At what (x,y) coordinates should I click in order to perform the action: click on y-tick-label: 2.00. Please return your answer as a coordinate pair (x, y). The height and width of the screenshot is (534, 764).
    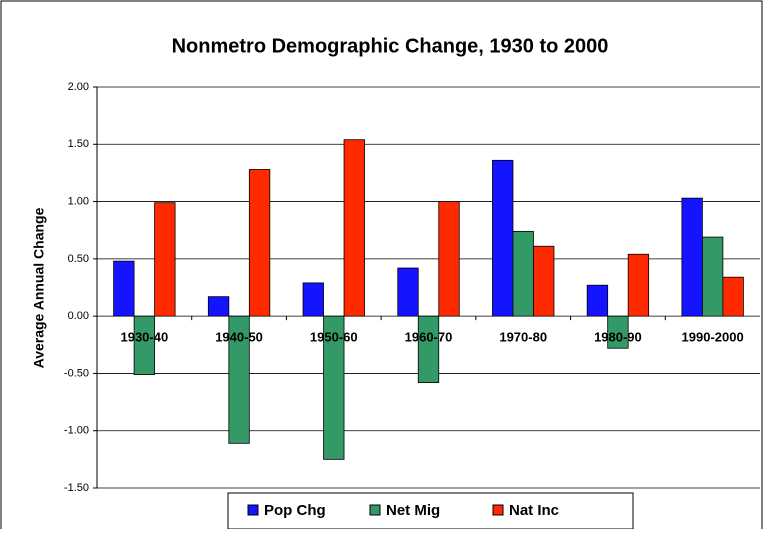
    Looking at the image, I should click on (78, 87).